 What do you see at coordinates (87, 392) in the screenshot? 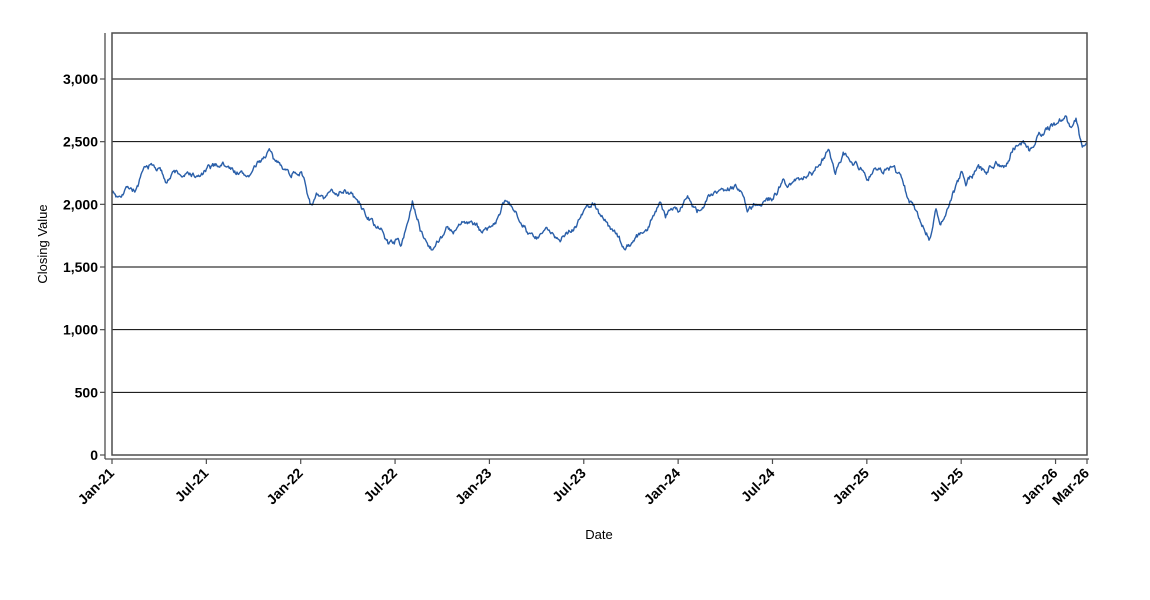
I see `y-tick-label-500: 500` at bounding box center [87, 392].